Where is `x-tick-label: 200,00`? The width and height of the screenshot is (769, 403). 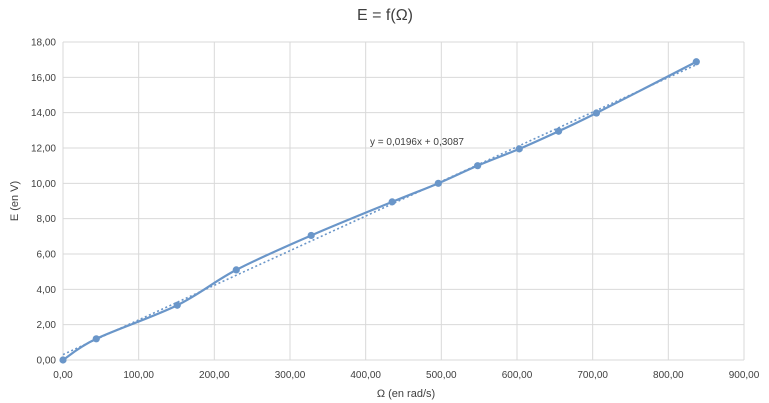
x-tick-label: 200,00 is located at coordinates (214, 375).